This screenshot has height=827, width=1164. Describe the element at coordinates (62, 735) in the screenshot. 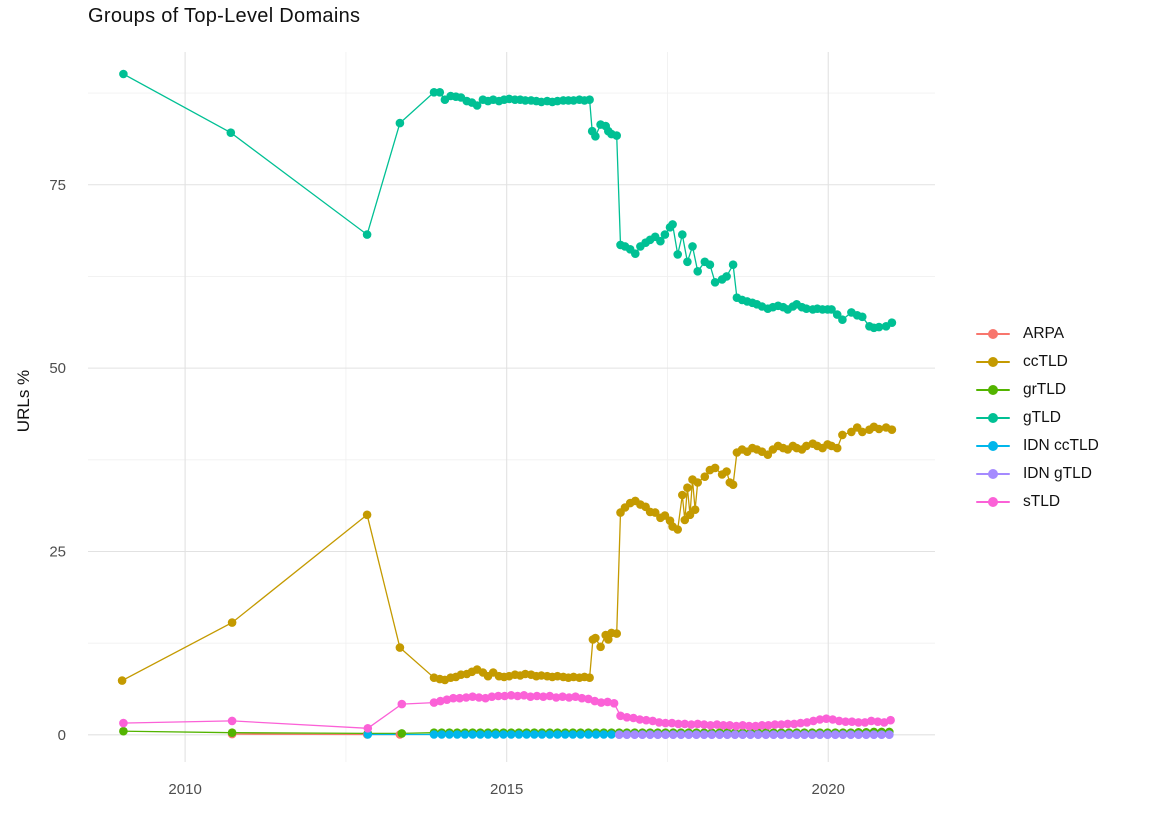

I see `y-tick-label: 0` at that location.